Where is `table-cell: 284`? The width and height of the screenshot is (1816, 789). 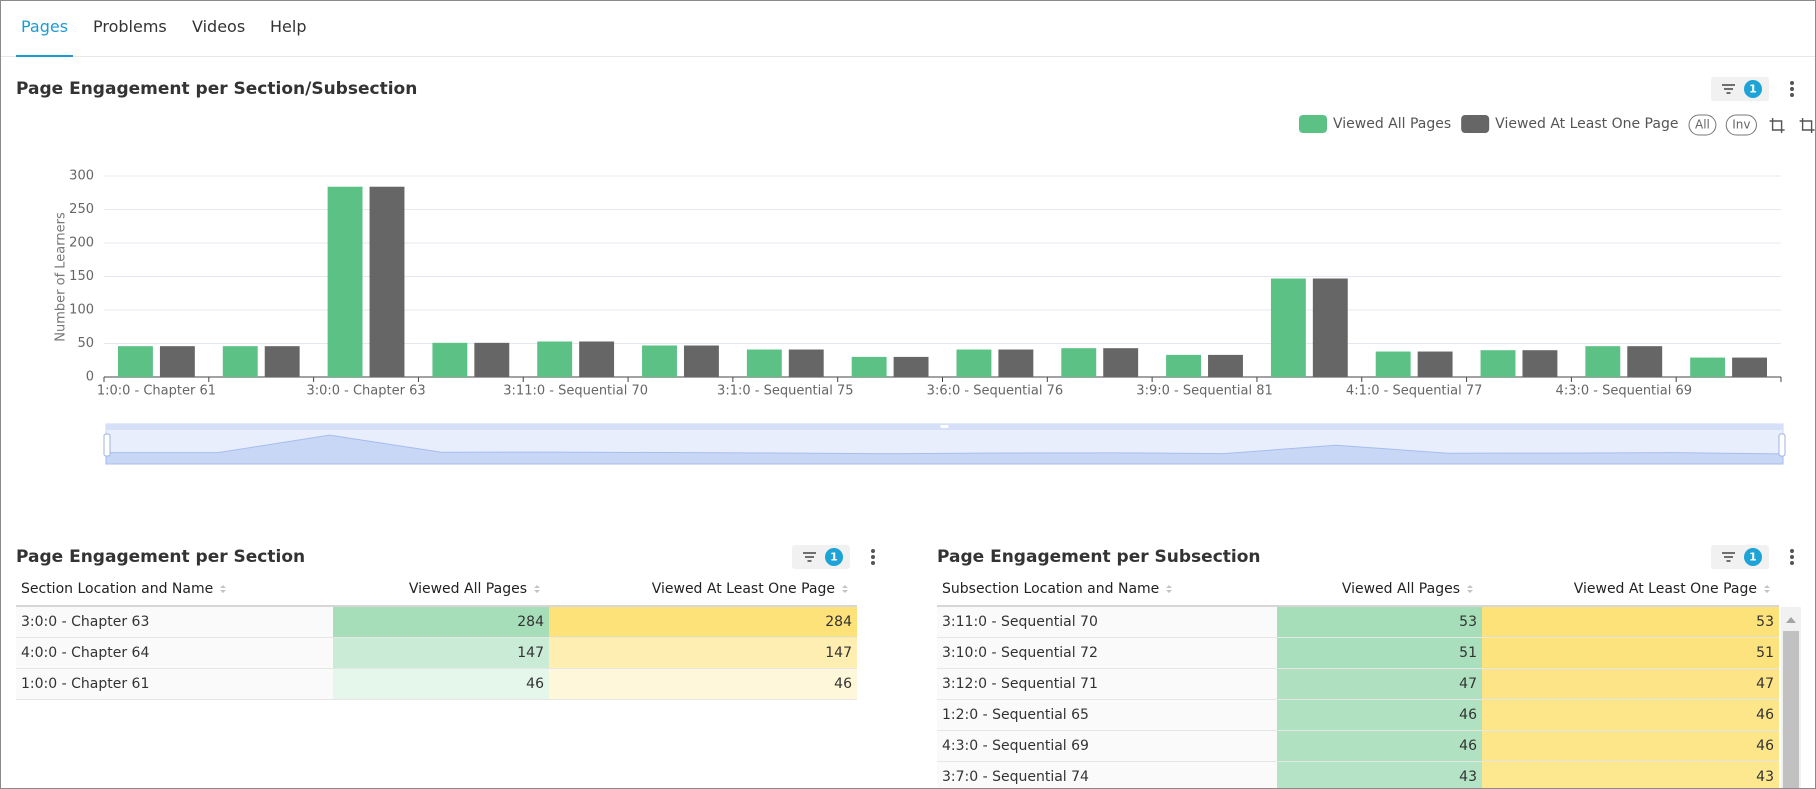 table-cell: 284 is located at coordinates (703, 622).